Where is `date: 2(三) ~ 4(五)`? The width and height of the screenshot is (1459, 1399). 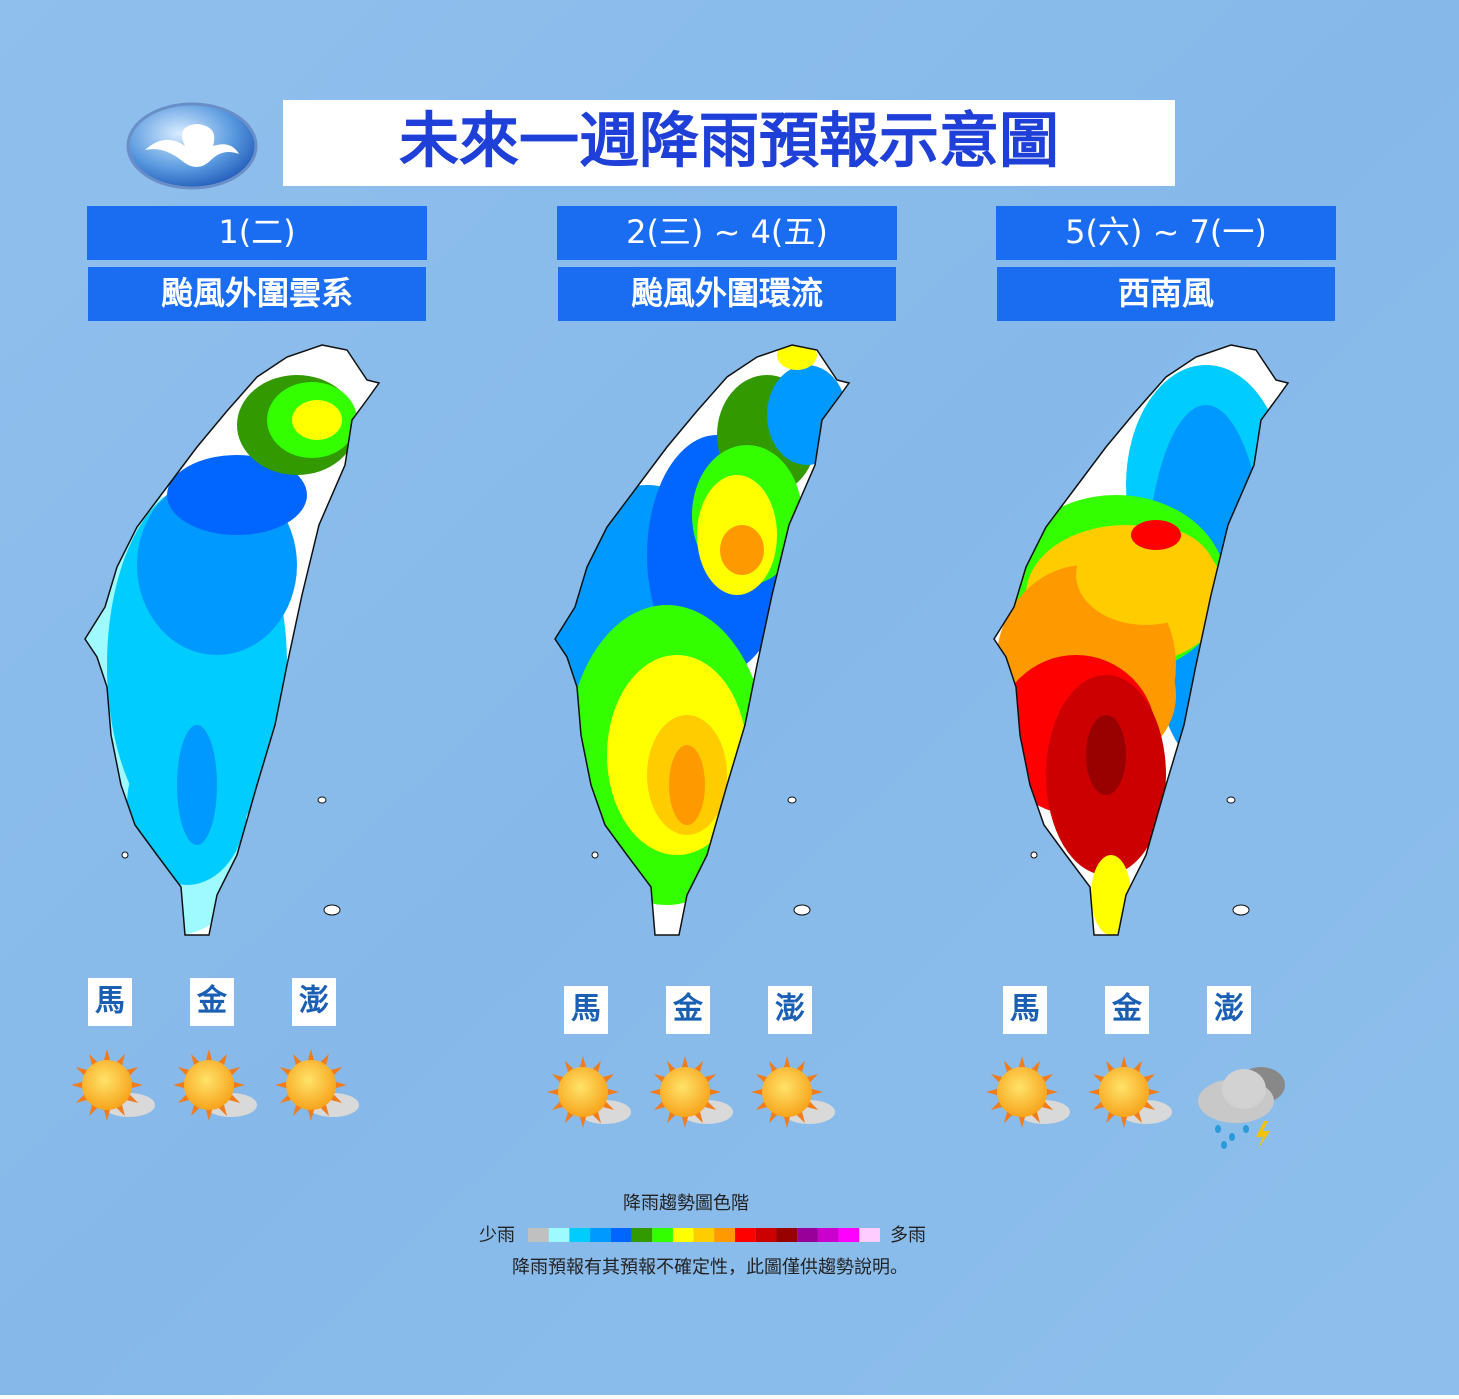
date: 2(三) ~ 4(五) is located at coordinates (727, 232).